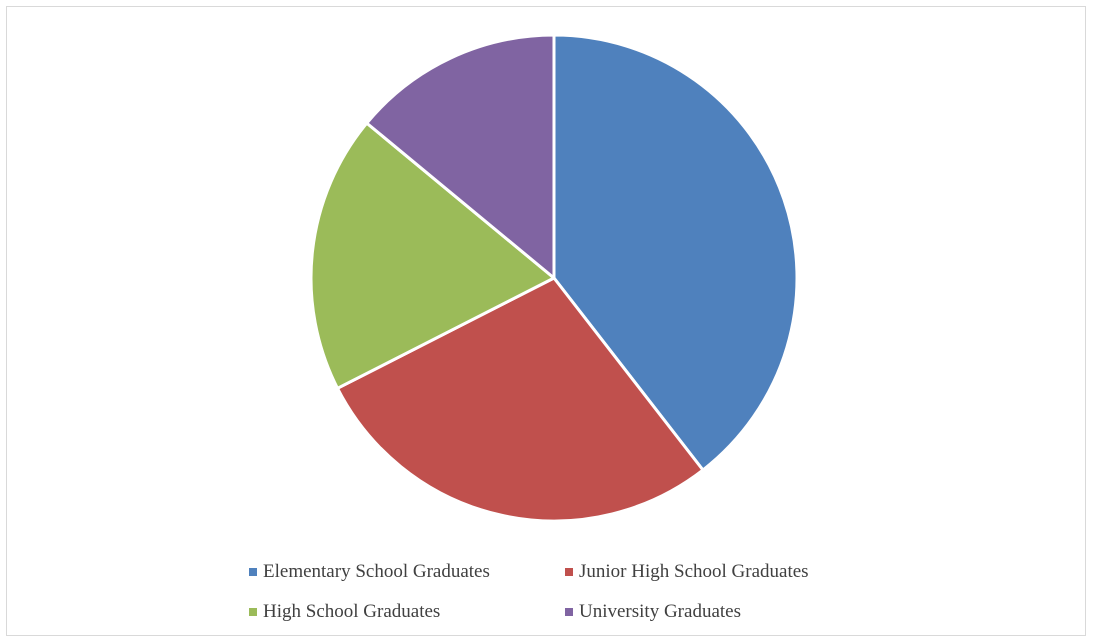 This screenshot has width=1093, height=640. I want to click on pie-slice-high-school, so click(432, 255).